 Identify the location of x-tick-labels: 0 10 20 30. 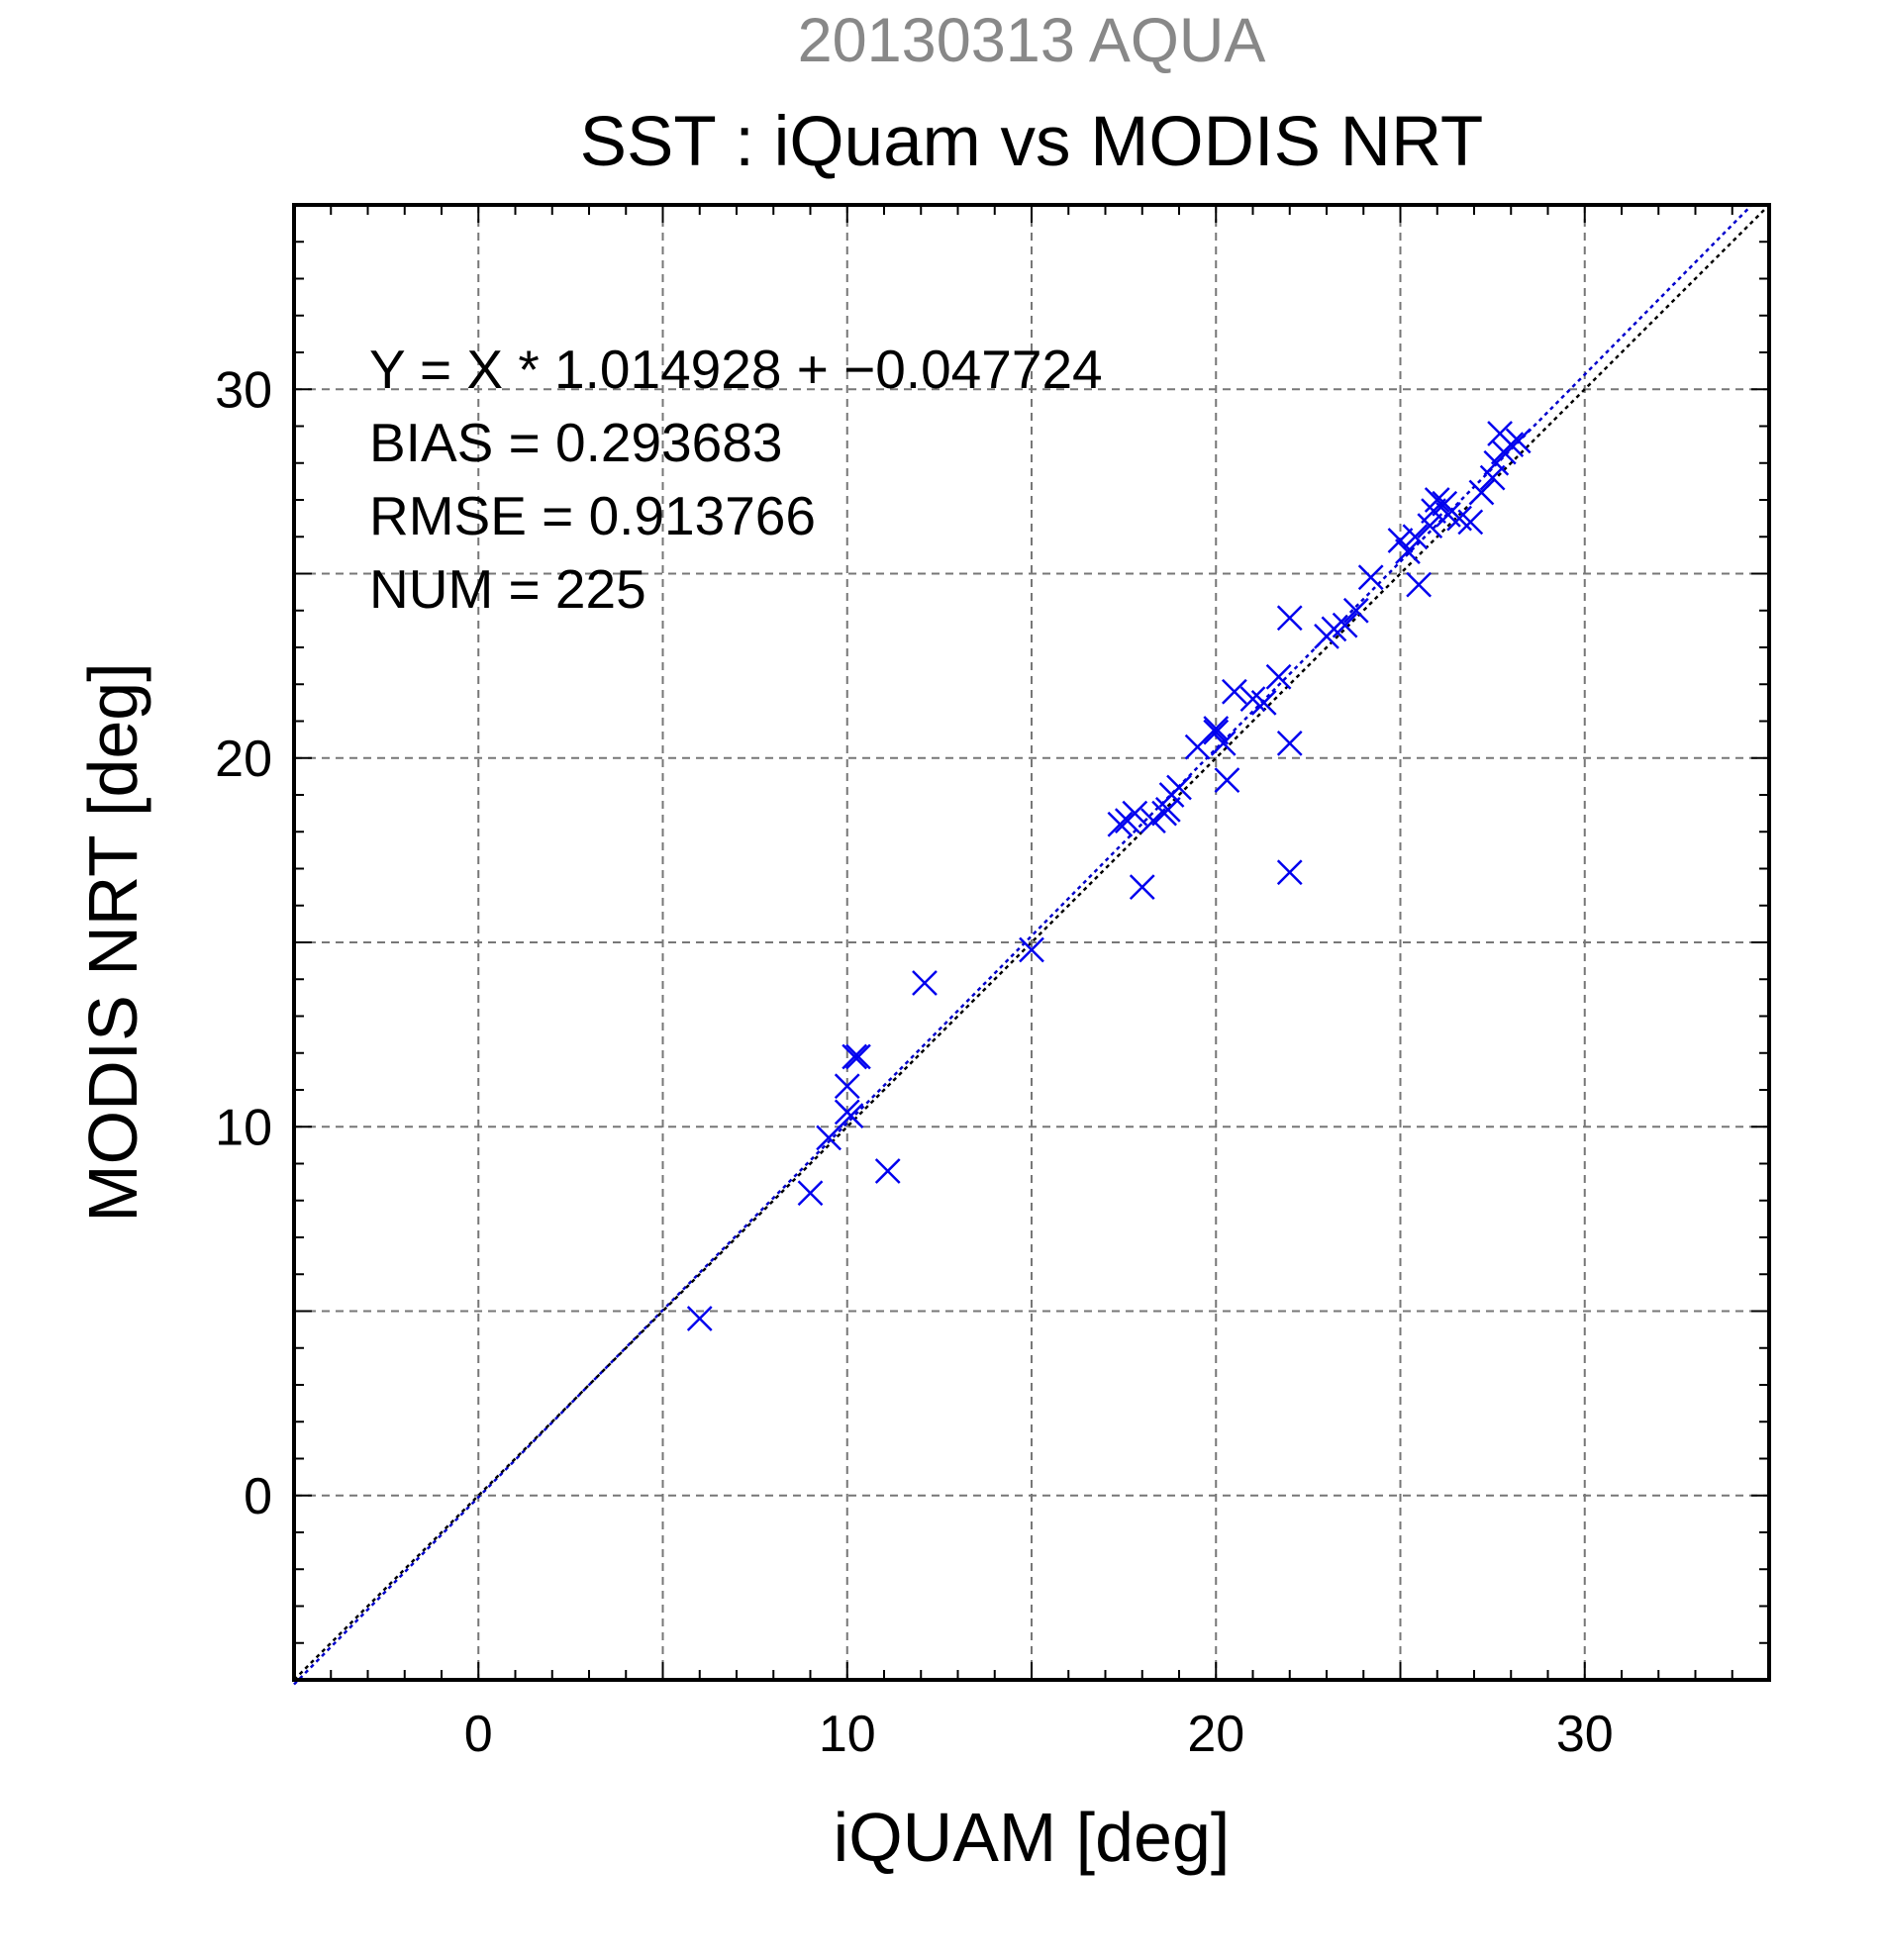
(1039, 1734).